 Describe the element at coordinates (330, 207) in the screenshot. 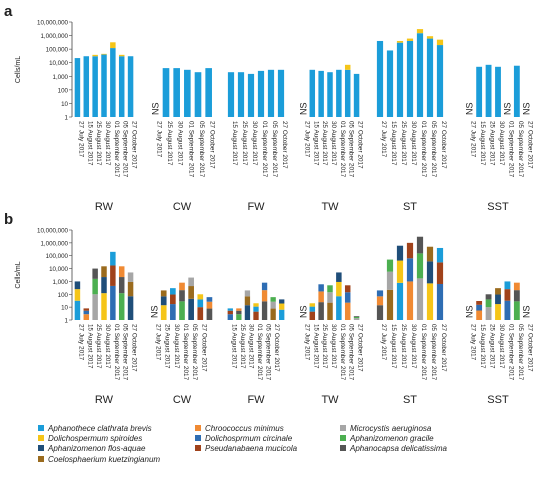

I see `panel-a-site-label: TW` at that location.